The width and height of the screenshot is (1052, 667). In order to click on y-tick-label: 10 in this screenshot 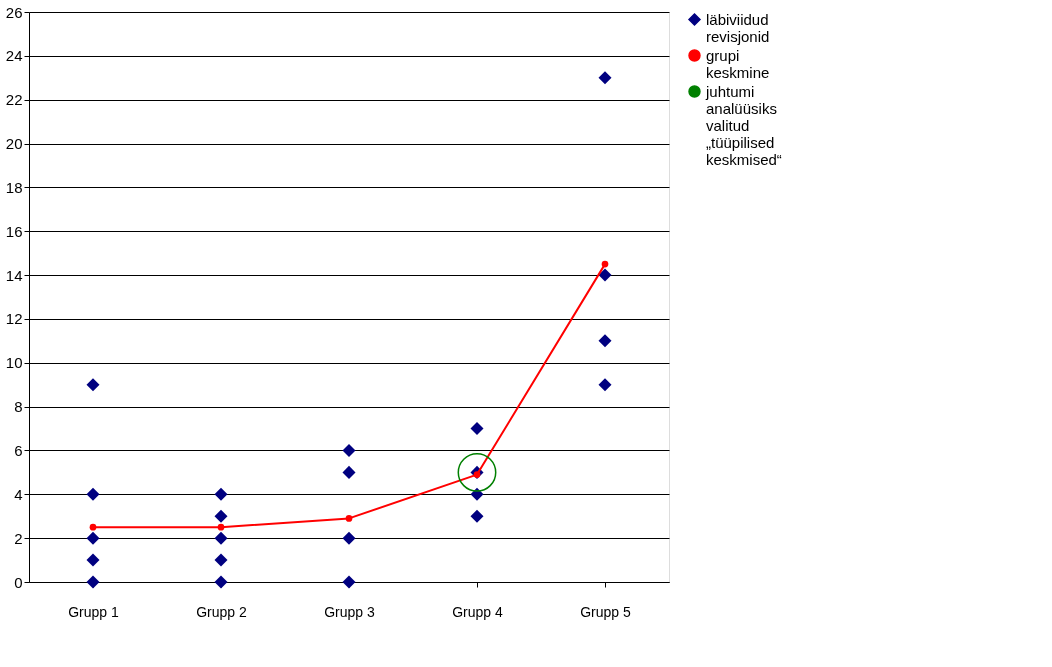, I will do `click(14, 363)`.